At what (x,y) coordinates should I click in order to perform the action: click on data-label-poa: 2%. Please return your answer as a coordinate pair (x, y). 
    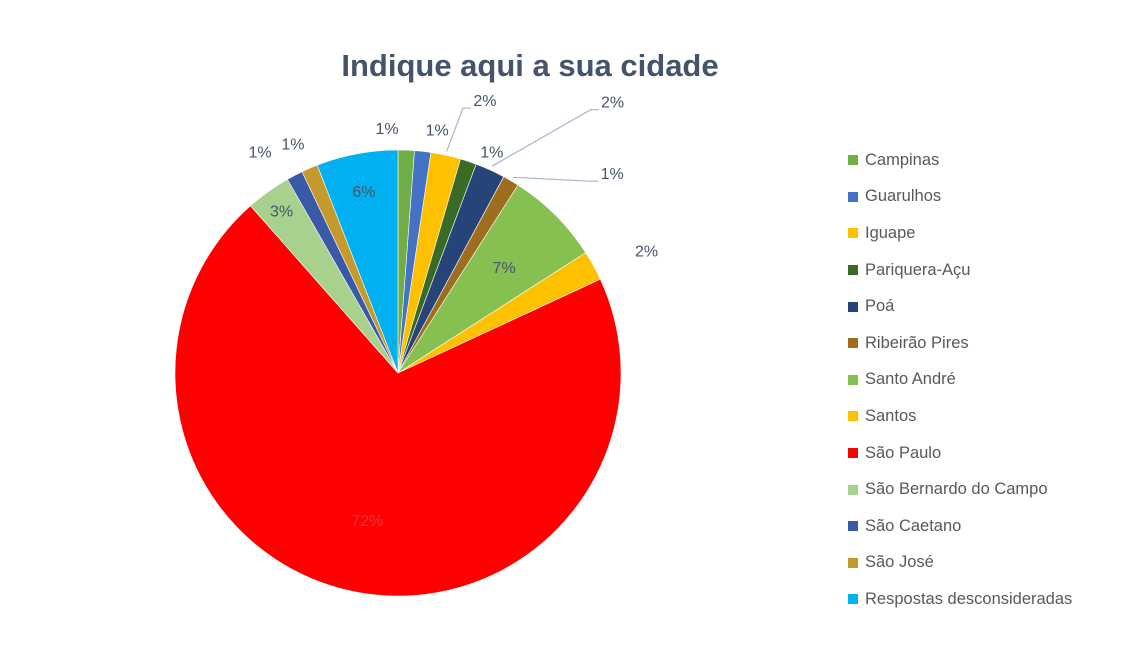
    Looking at the image, I should click on (612, 103).